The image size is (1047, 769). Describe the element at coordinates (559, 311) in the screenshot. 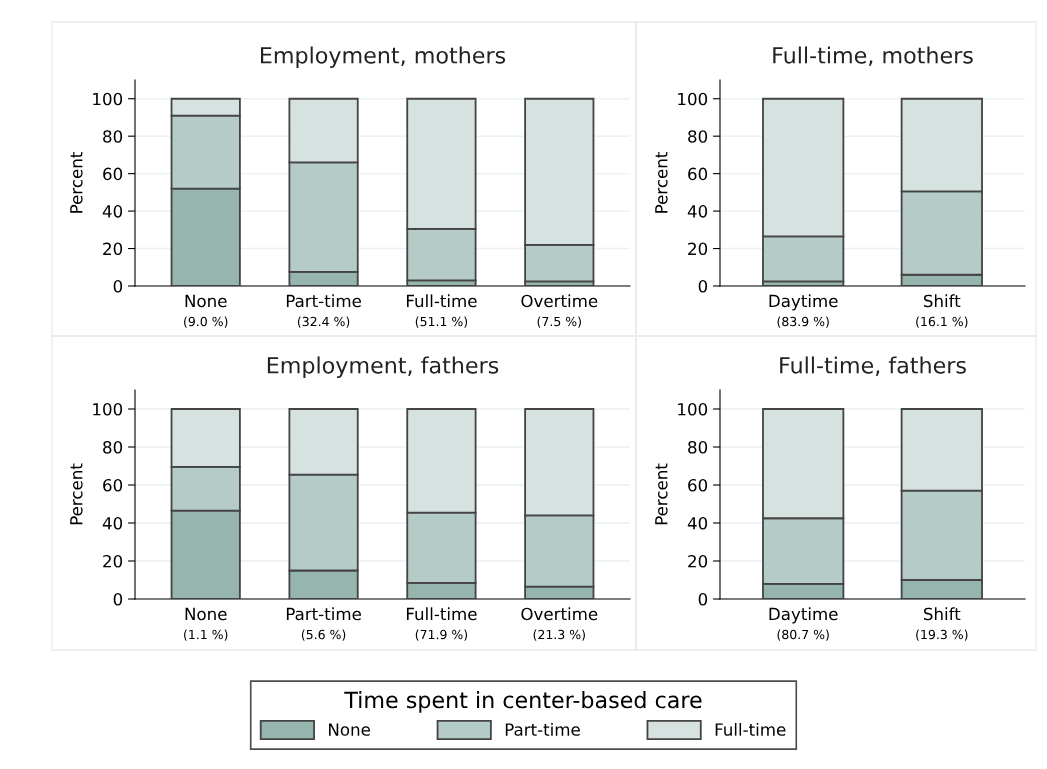

I see `x-tick-label: Overtime (7.5 %)` at that location.